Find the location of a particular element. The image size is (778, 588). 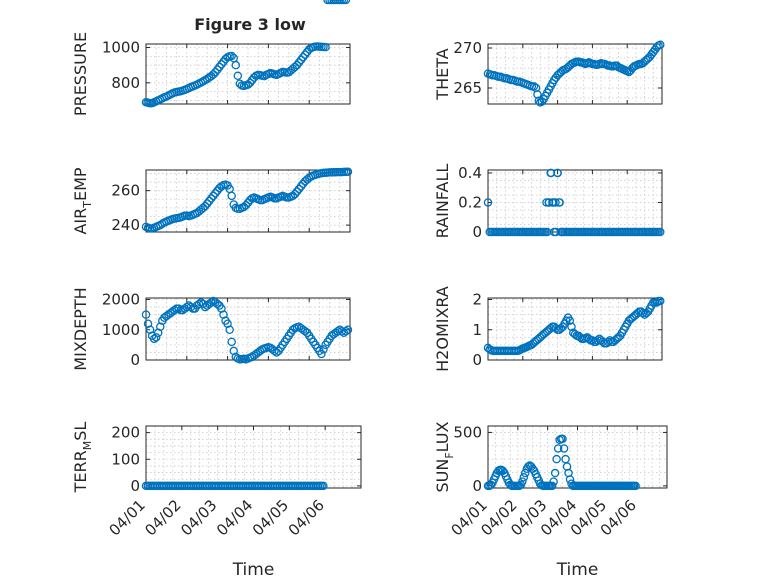

y-tick-label: 2 is located at coordinates (477, 300).